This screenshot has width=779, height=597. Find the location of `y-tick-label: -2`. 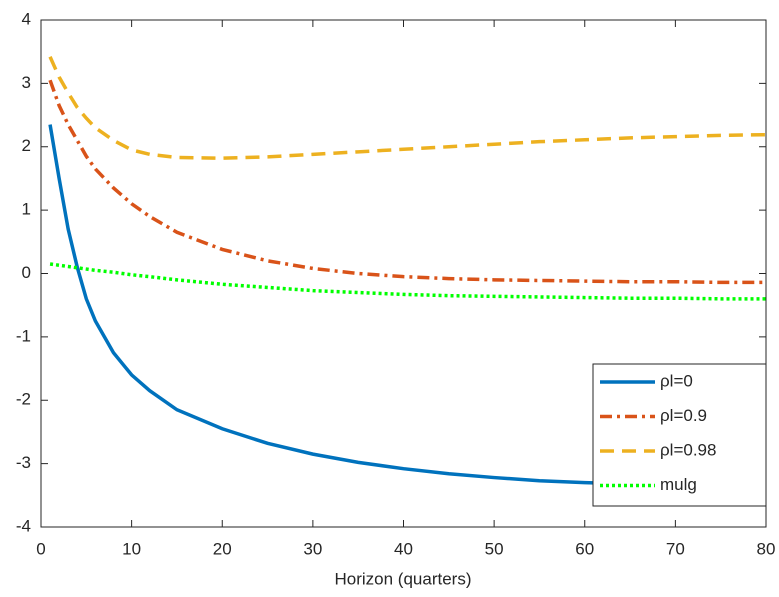

y-tick-label: -2 is located at coordinates (23, 399).